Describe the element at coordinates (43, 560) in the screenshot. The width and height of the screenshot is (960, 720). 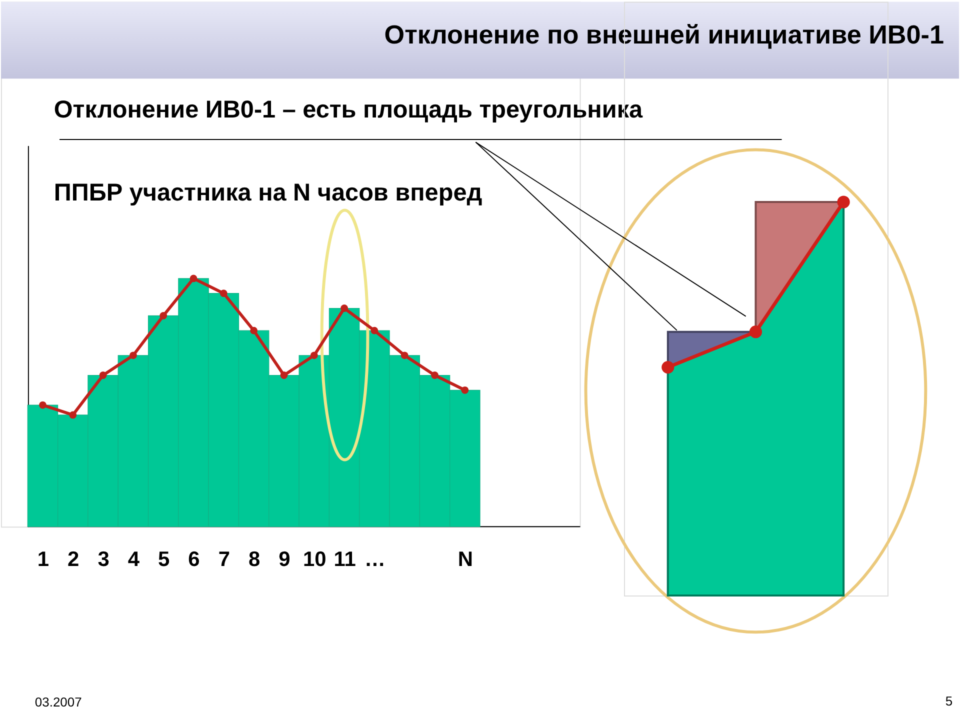
I see `x-tick-label: 1` at that location.